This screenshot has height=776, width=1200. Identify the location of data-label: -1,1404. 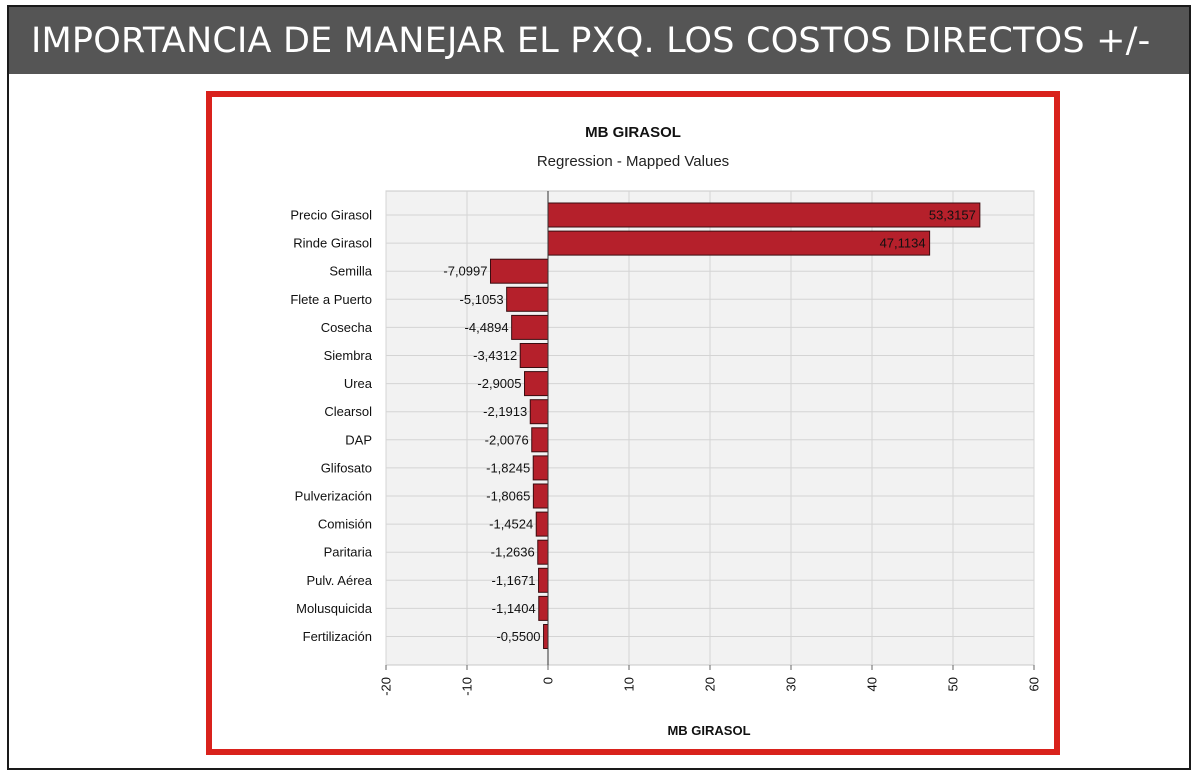
(514, 608).